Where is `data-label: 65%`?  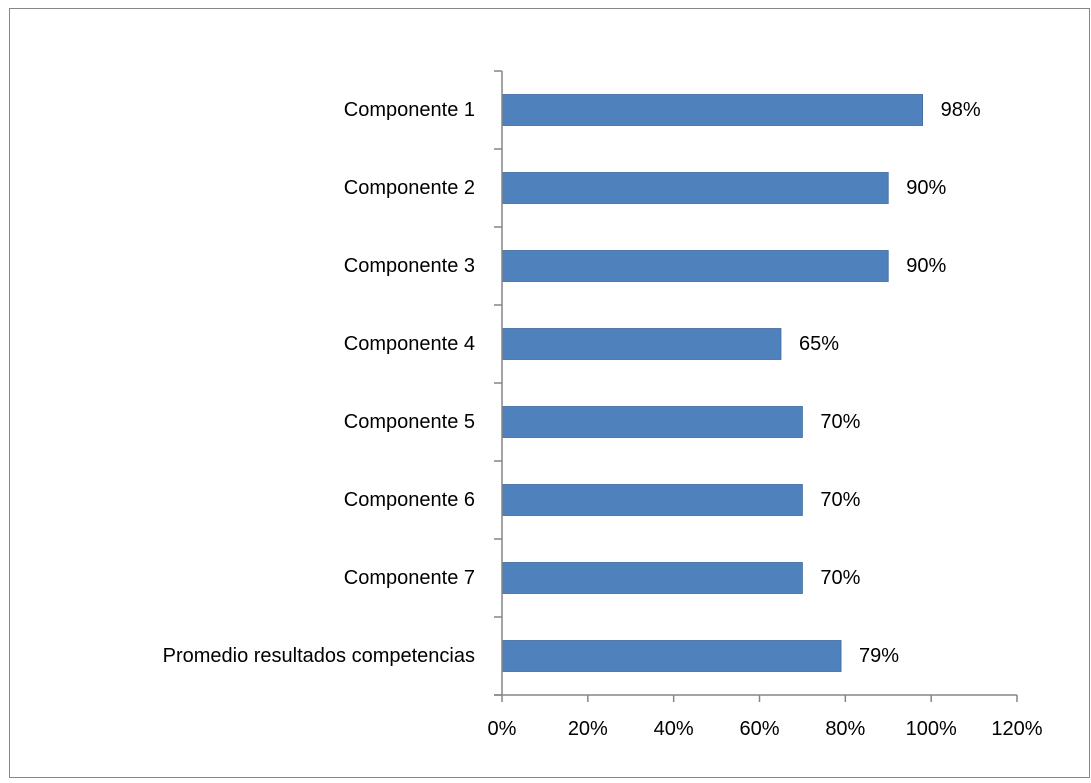
data-label: 65% is located at coordinates (819, 344).